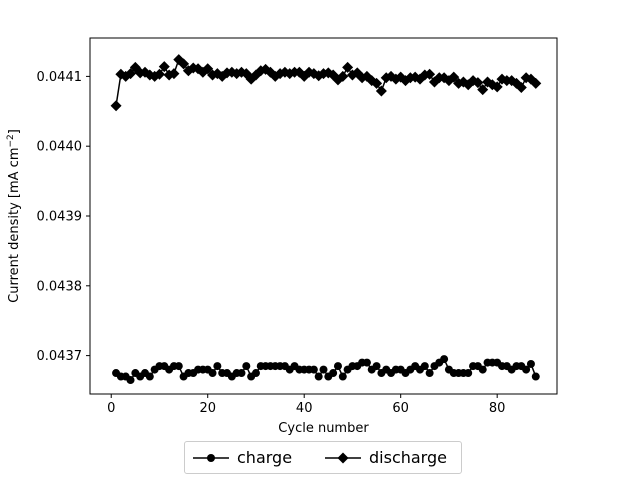  What do you see at coordinates (265, 457) in the screenshot?
I see `legend-label-charge: charge` at bounding box center [265, 457].